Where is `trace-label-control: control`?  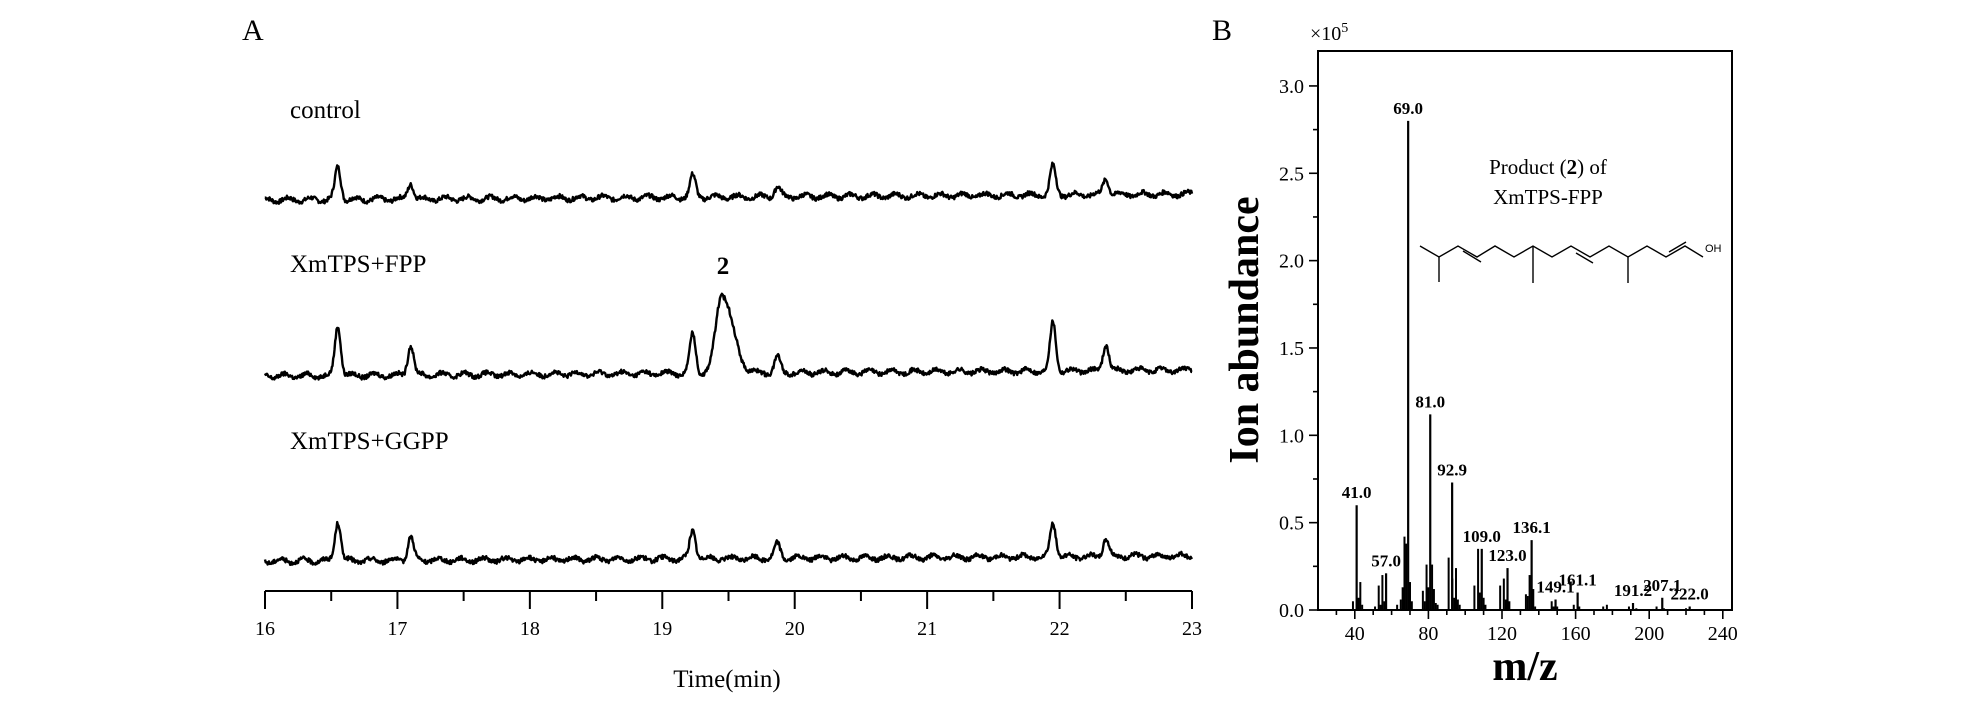
trace-label-control: control is located at coordinates (325, 110).